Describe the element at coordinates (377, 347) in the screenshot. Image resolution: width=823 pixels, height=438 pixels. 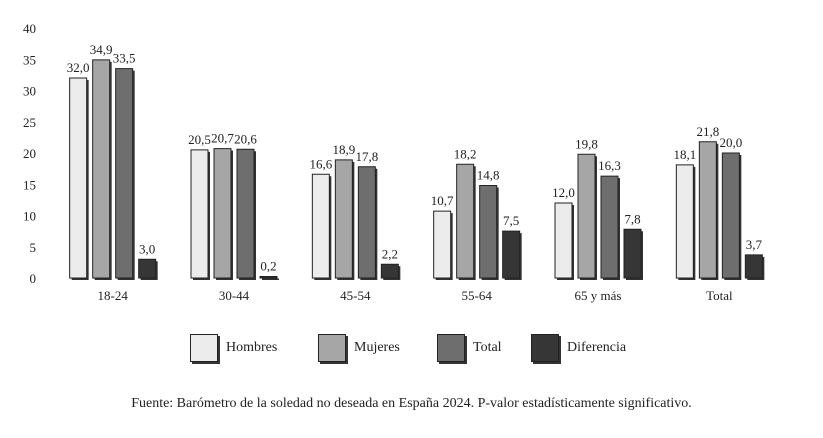
I see `legend-label: Mujeres` at that location.